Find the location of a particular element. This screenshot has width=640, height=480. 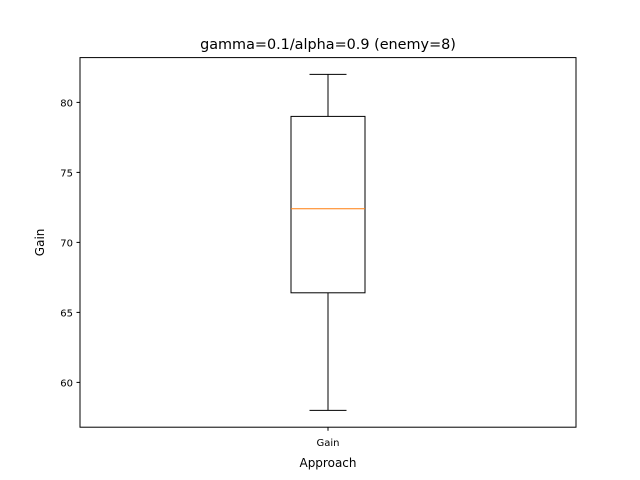

y-tick-label: 75 is located at coordinates (66, 173).